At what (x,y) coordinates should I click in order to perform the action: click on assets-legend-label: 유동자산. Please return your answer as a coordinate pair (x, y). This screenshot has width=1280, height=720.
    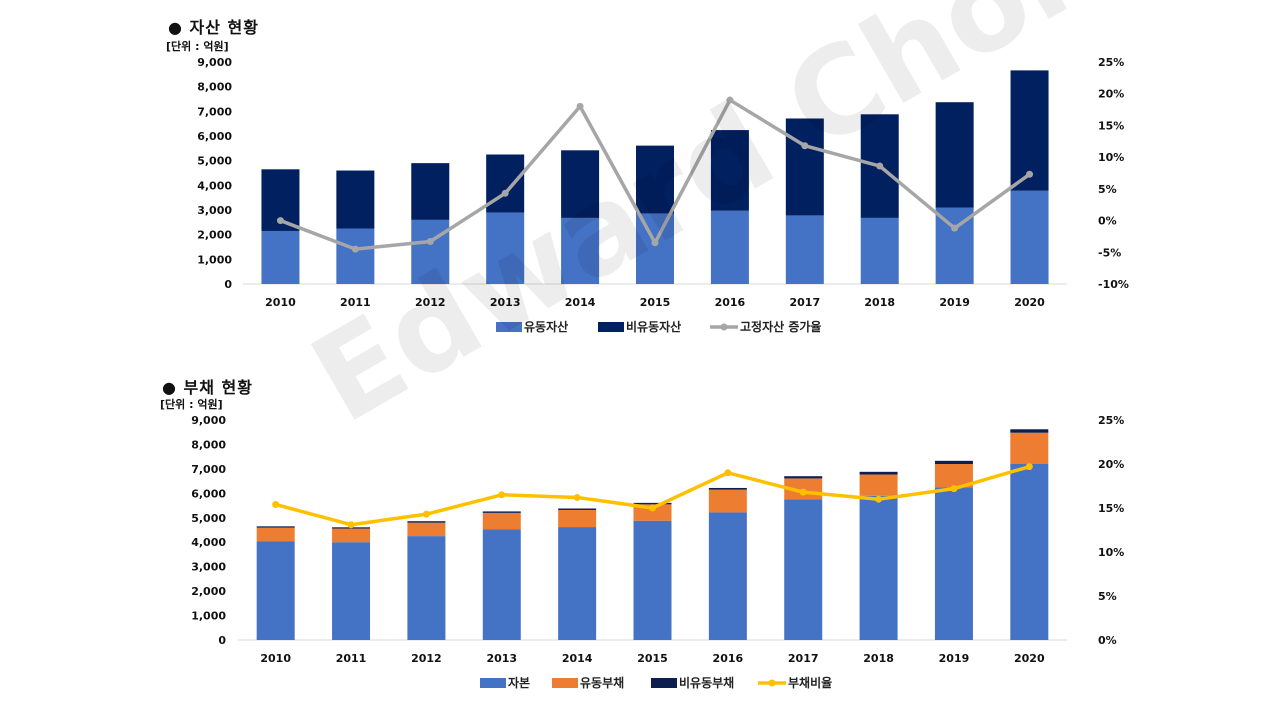
    Looking at the image, I should click on (546, 326).